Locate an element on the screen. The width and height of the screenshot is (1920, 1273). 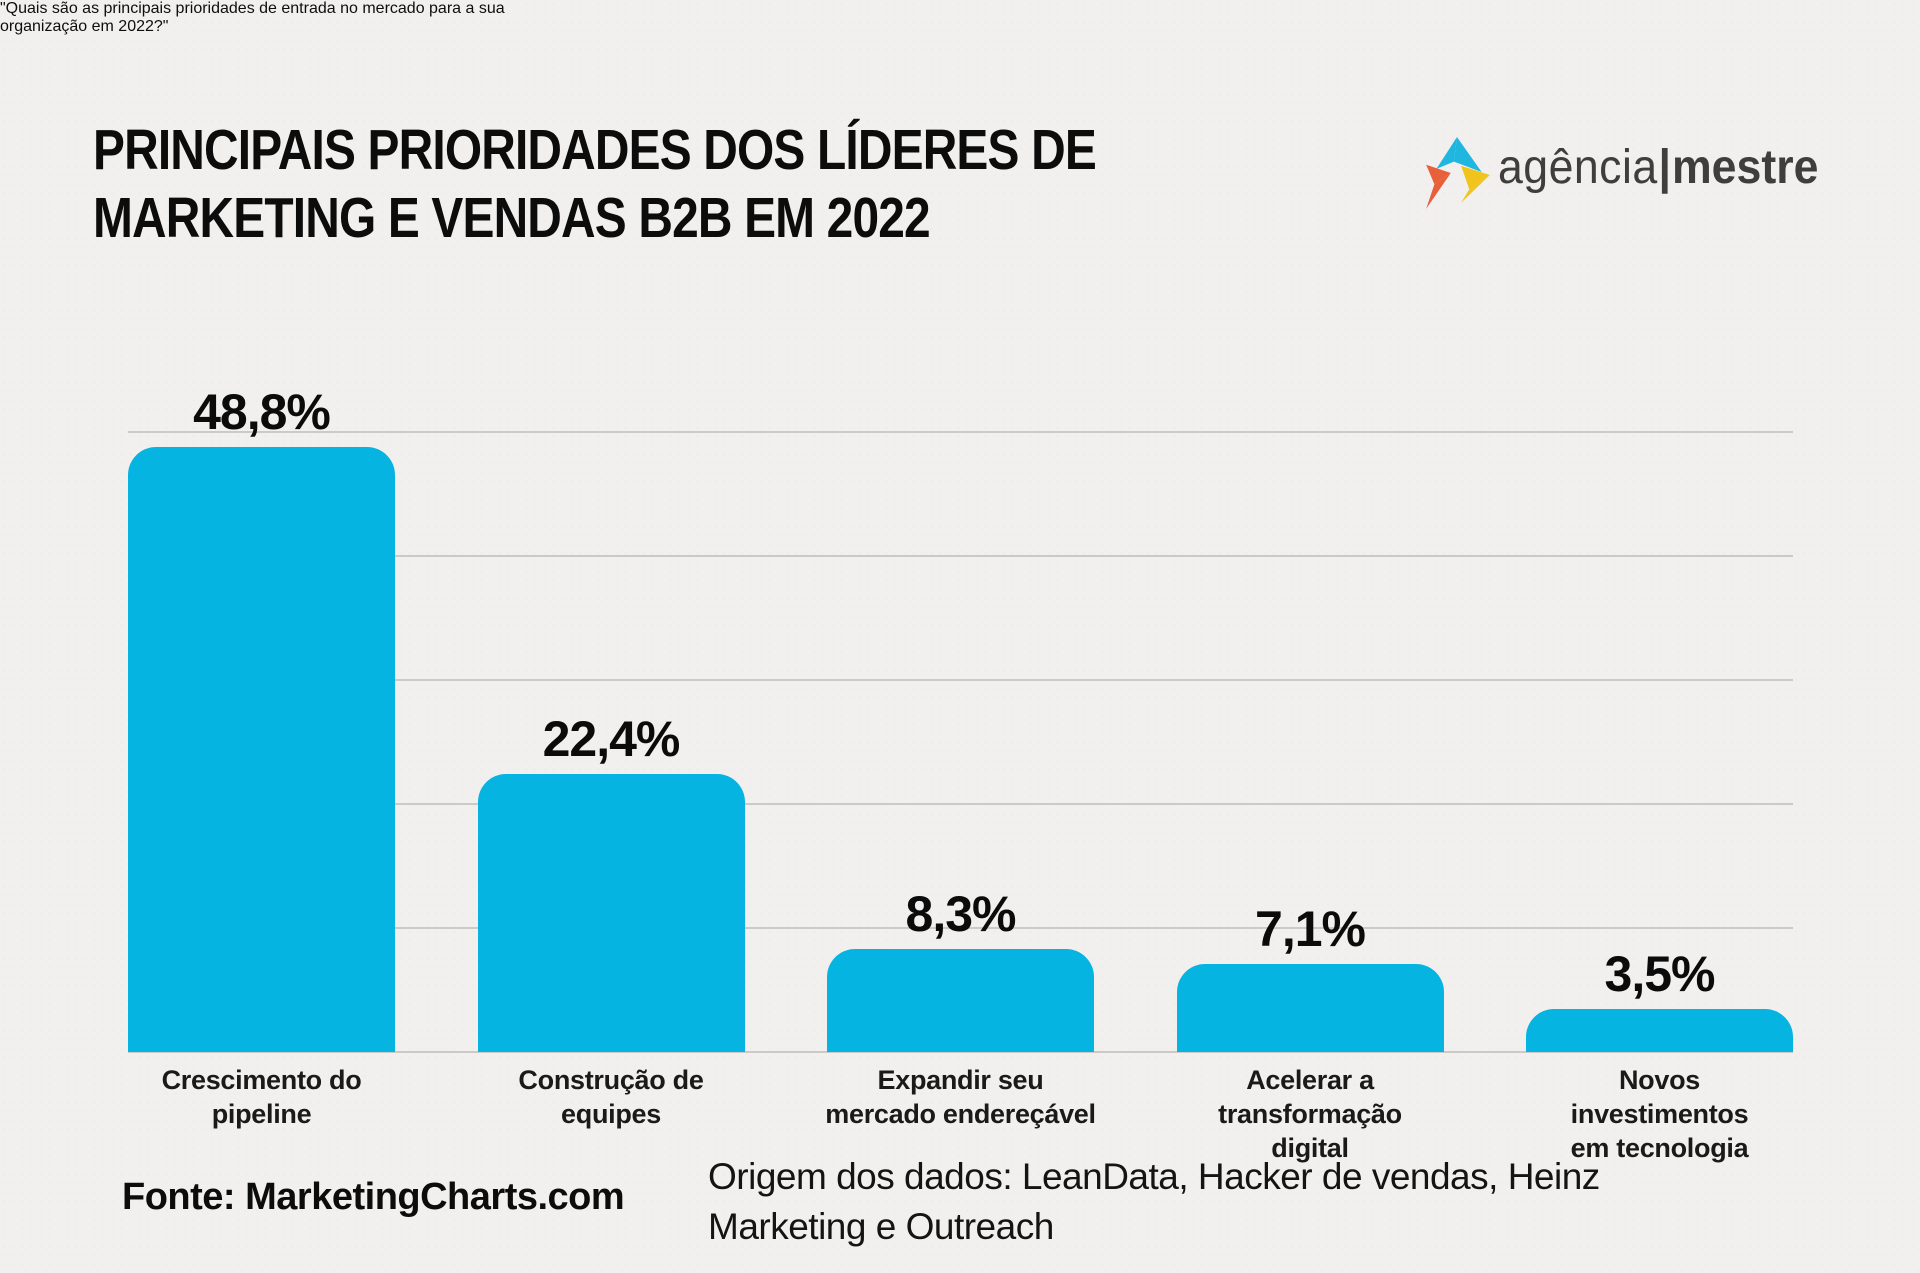
bar-value-label-1: 48,8% is located at coordinates (262, 411).